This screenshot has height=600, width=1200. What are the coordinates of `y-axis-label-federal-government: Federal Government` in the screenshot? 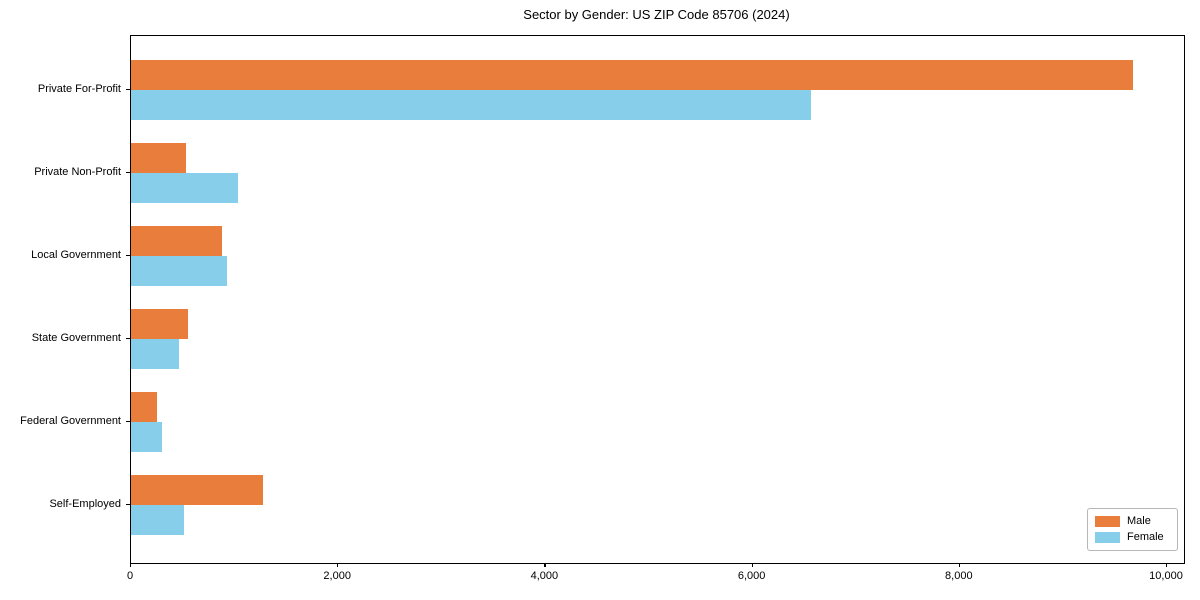 It's located at (70, 421).